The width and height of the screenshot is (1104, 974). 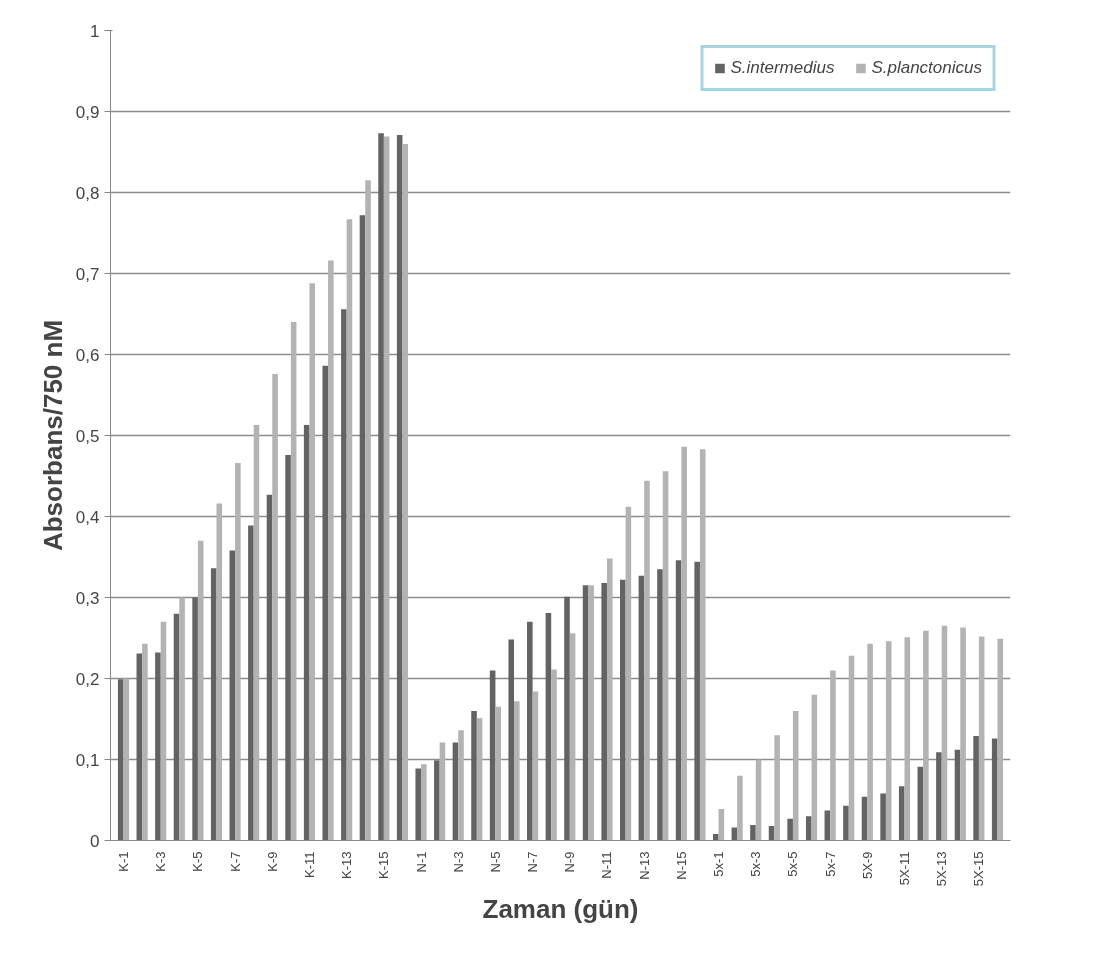 What do you see at coordinates (421, 862) in the screenshot?
I see `x-tick-label: N-1` at bounding box center [421, 862].